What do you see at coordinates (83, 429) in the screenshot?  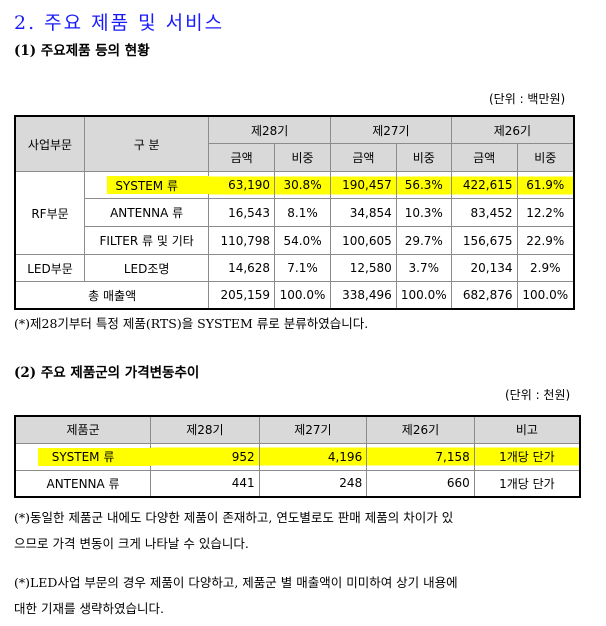 I see `header-product-group: 제품군` at bounding box center [83, 429].